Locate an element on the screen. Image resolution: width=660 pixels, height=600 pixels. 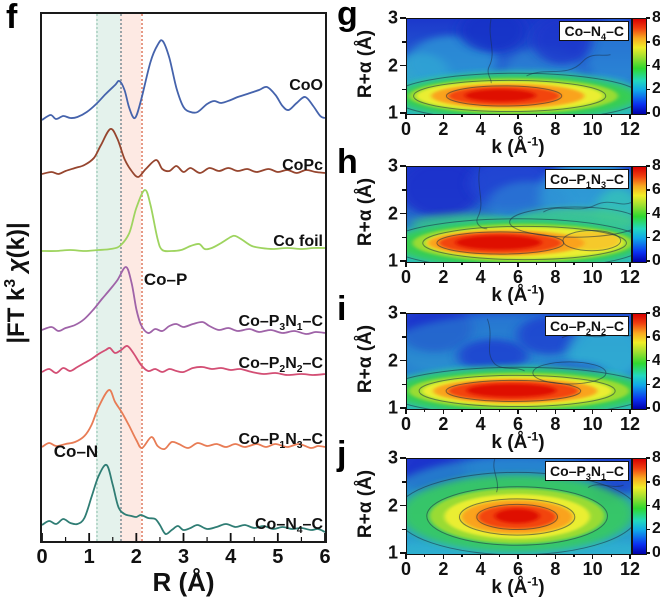
sample-label-h: Co–P1N3–C is located at coordinates (587, 179).